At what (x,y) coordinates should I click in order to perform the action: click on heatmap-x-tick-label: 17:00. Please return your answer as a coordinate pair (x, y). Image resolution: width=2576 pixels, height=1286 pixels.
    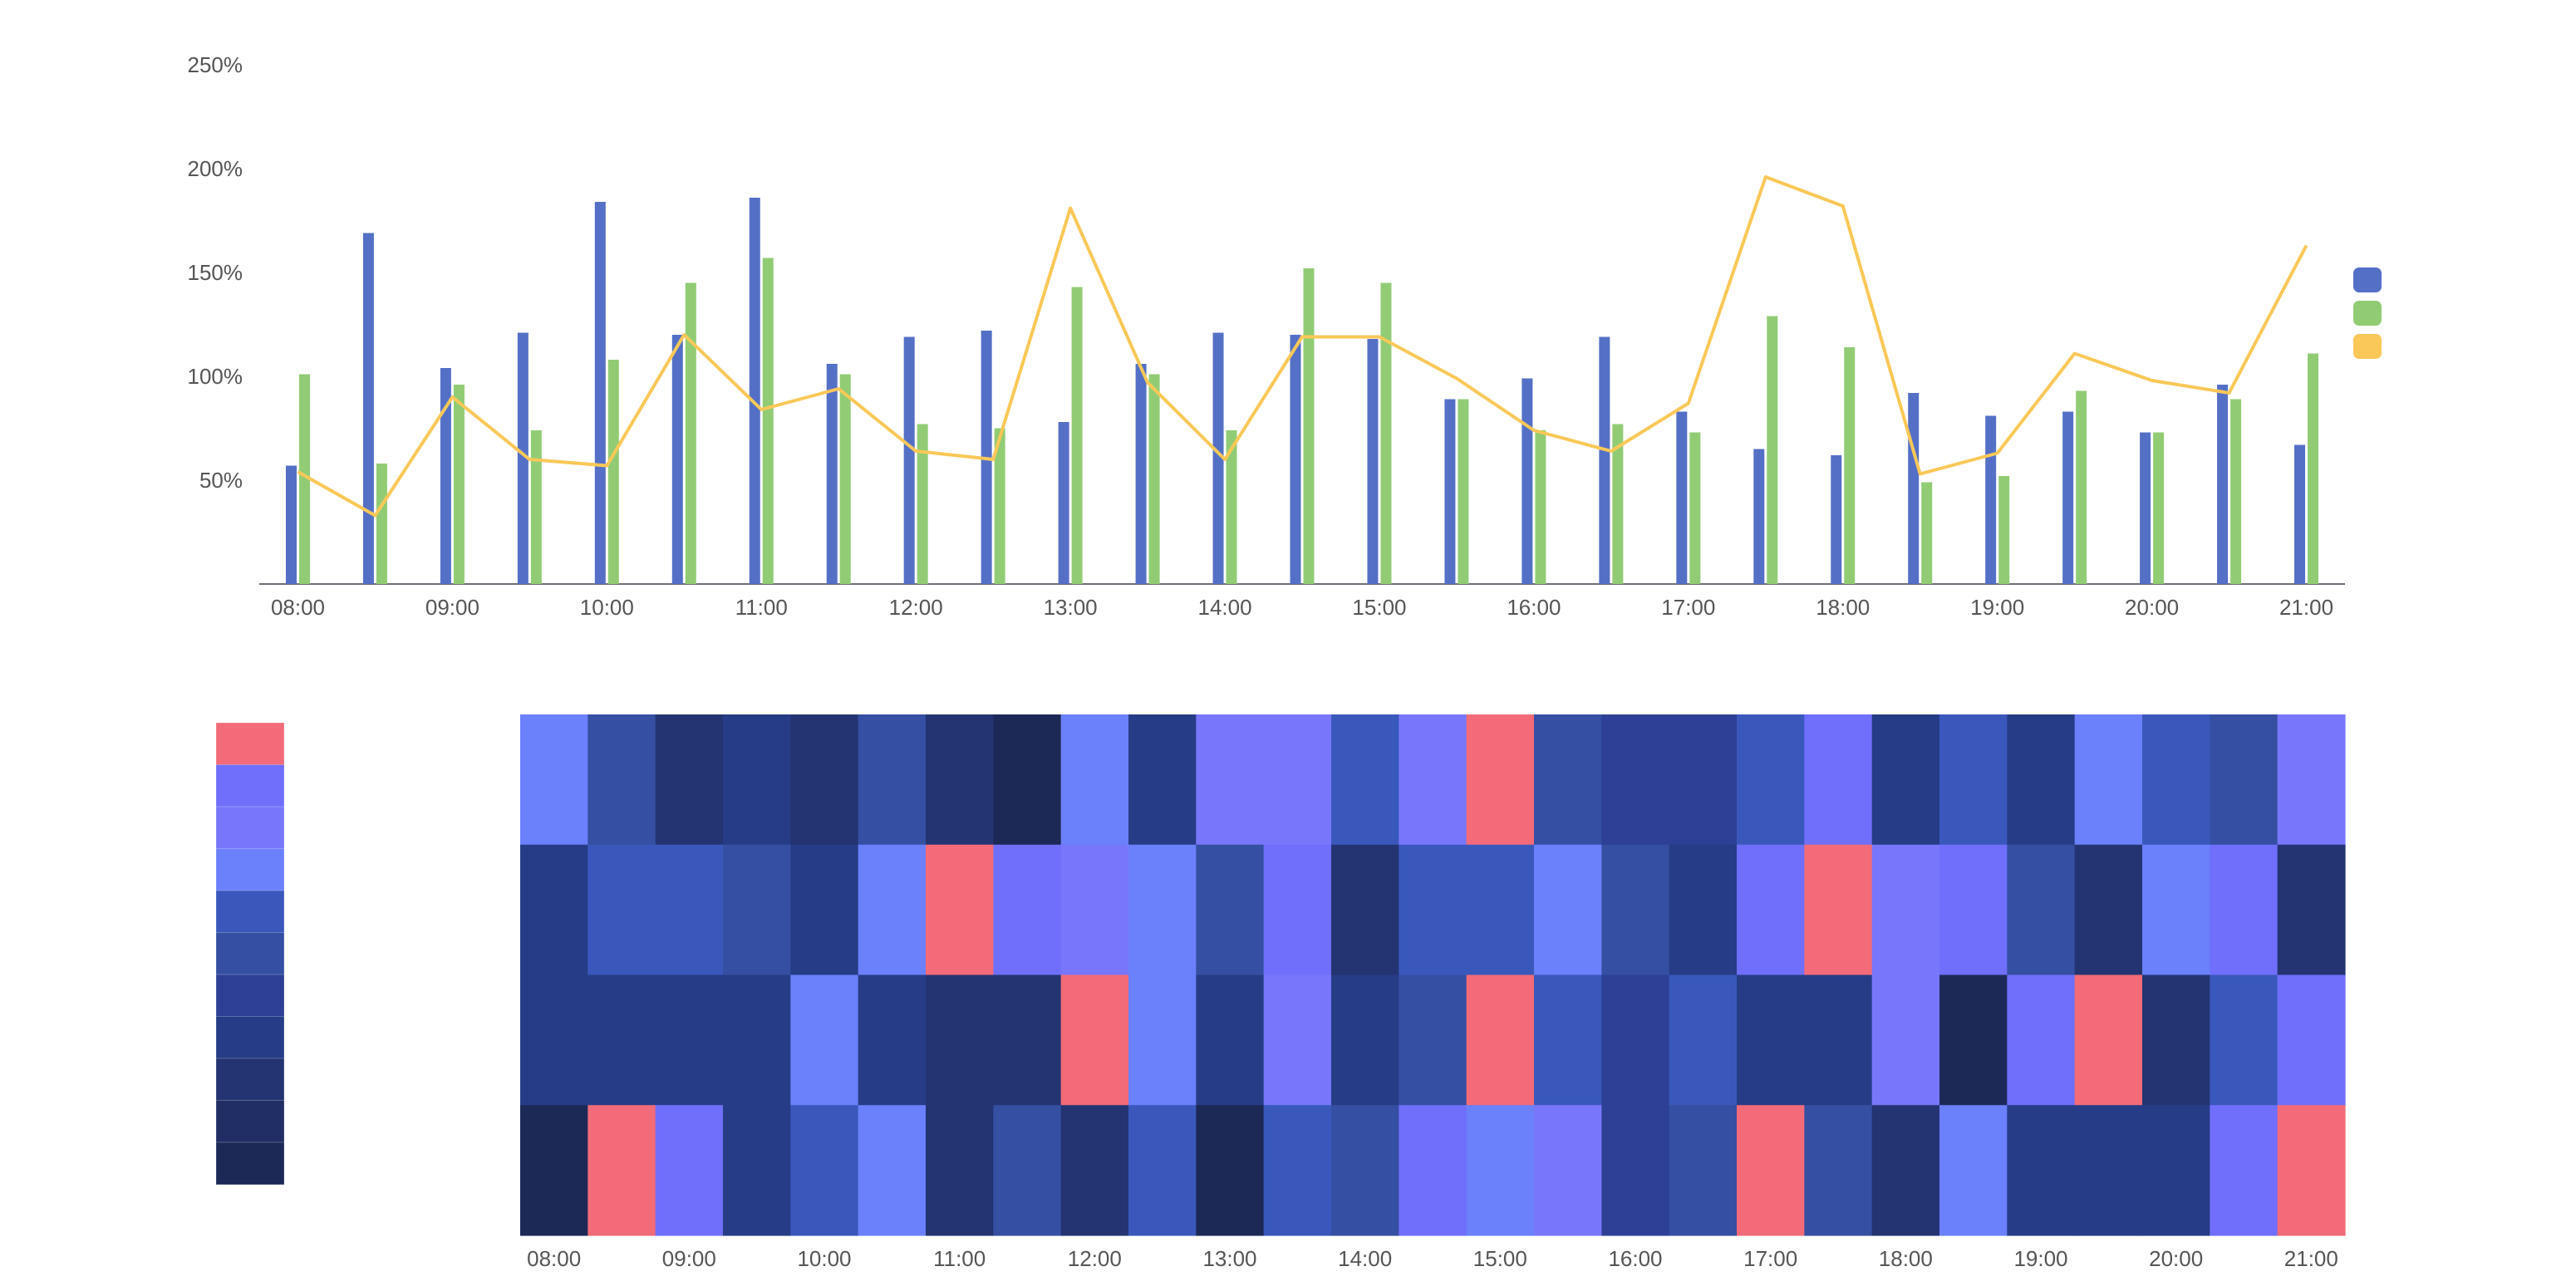
    Looking at the image, I should click on (1770, 1258).